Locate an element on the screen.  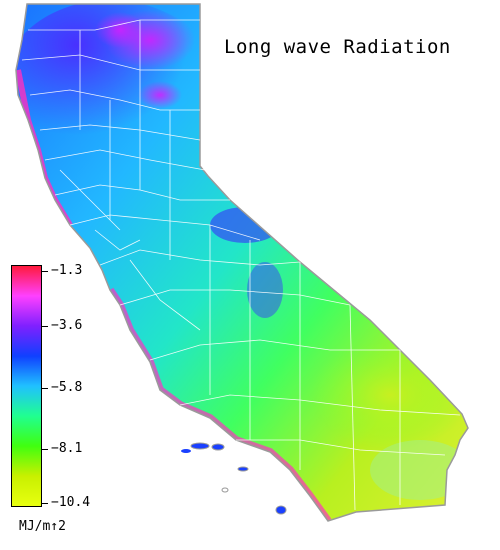
island-outlines is located at coordinates (238, 478).